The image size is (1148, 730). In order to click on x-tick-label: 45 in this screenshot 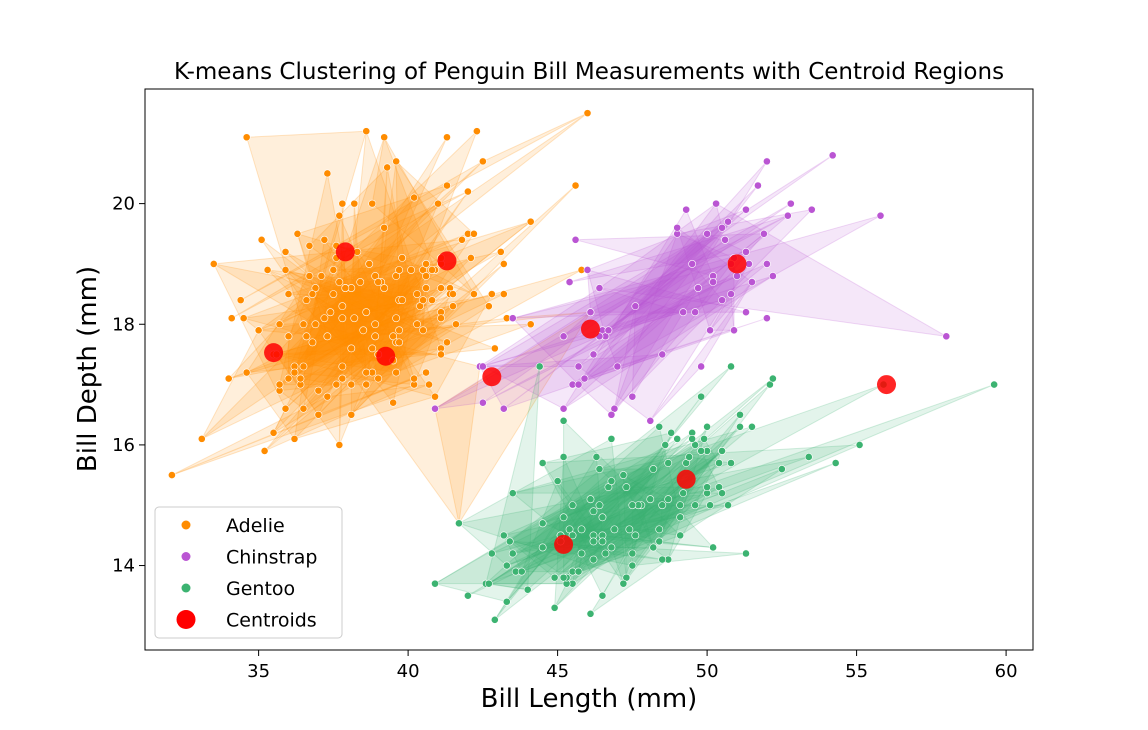, I will do `click(557, 671)`.